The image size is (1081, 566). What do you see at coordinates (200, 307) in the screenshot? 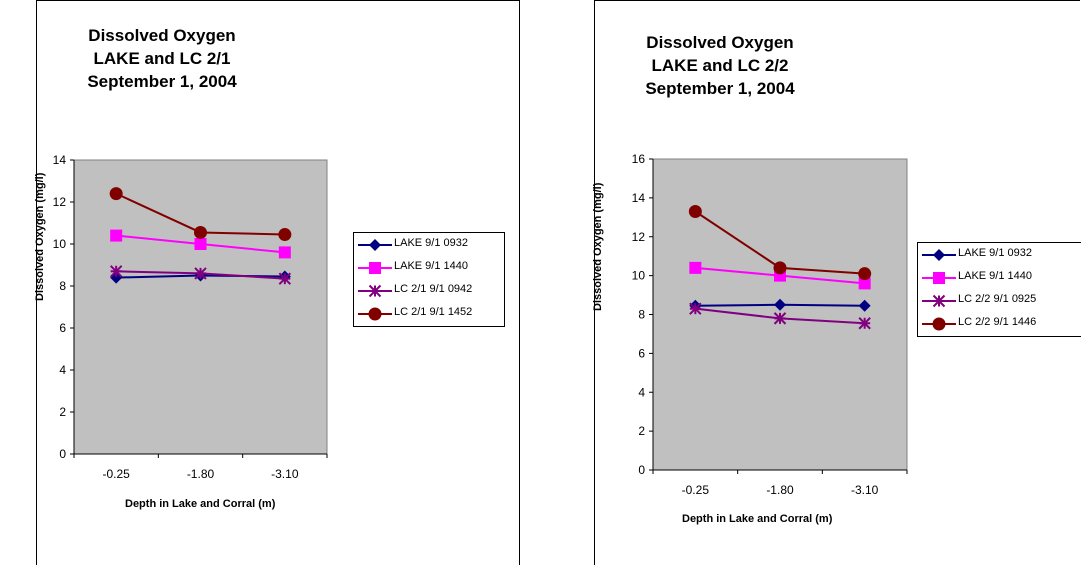
I see `plot-area` at bounding box center [200, 307].